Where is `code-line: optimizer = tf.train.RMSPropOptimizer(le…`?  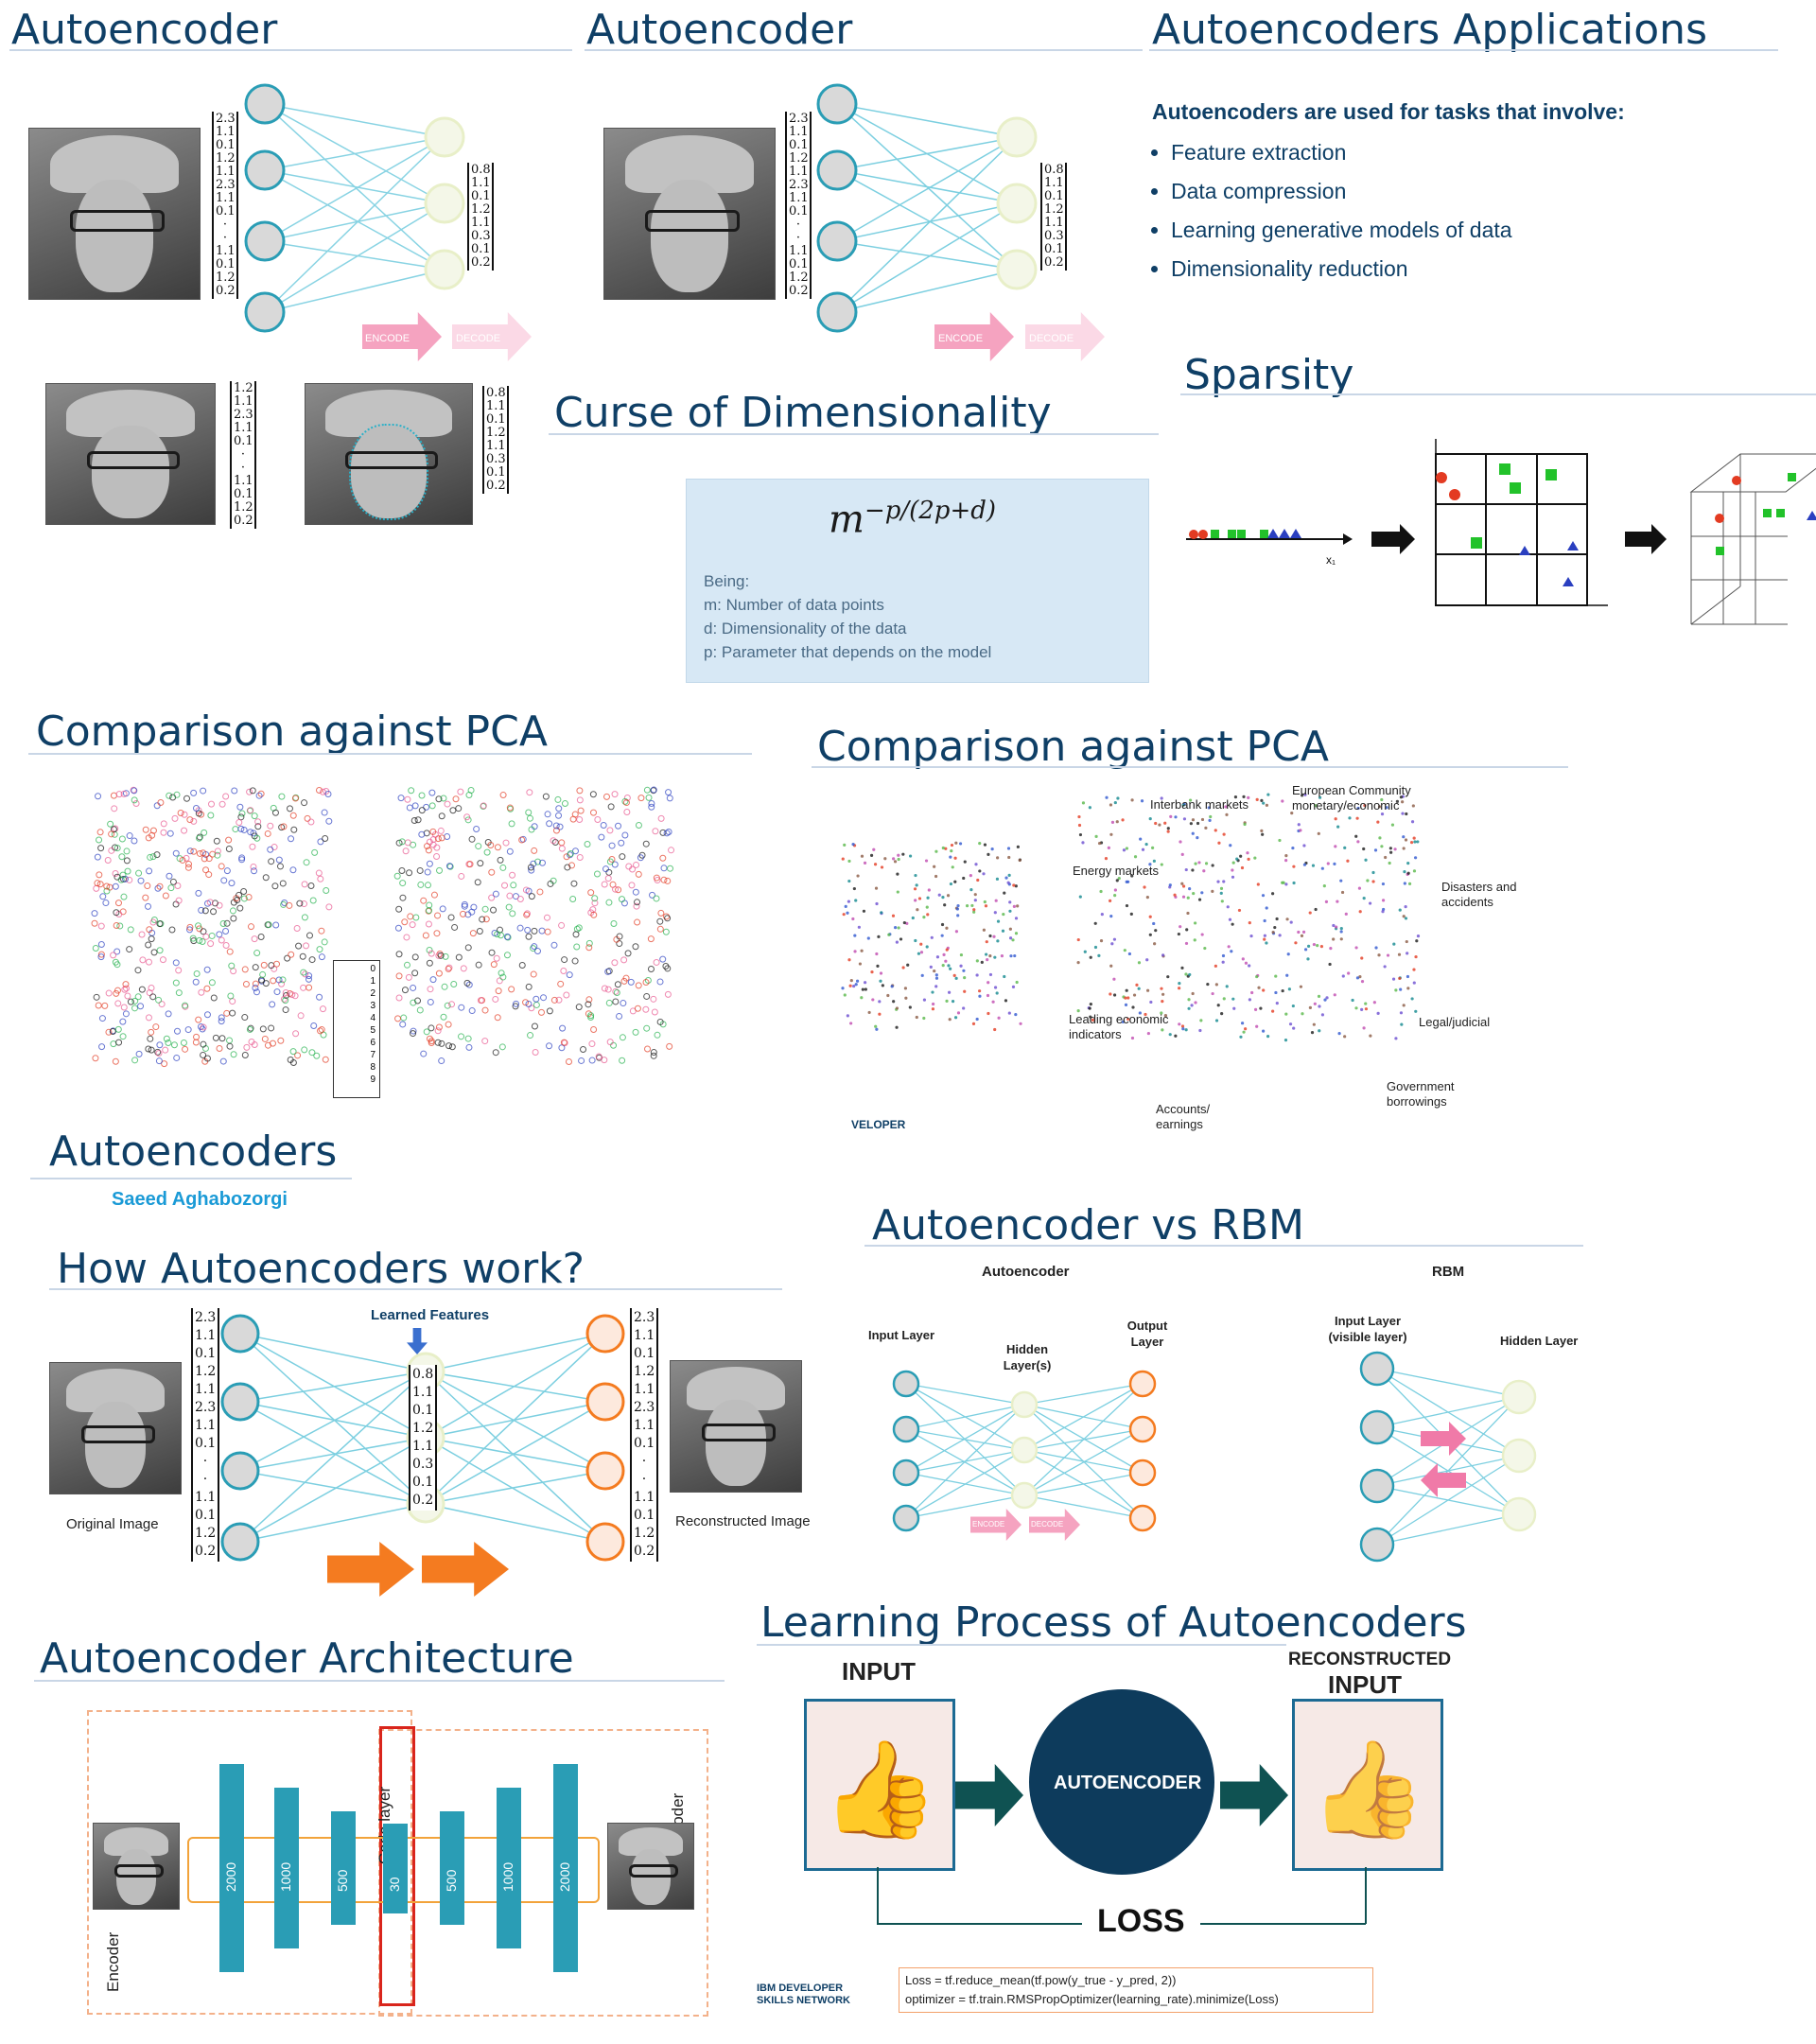
code-line: optimizer = tf.train.RMSPropOptimizer(le… is located at coordinates (1092, 1999).